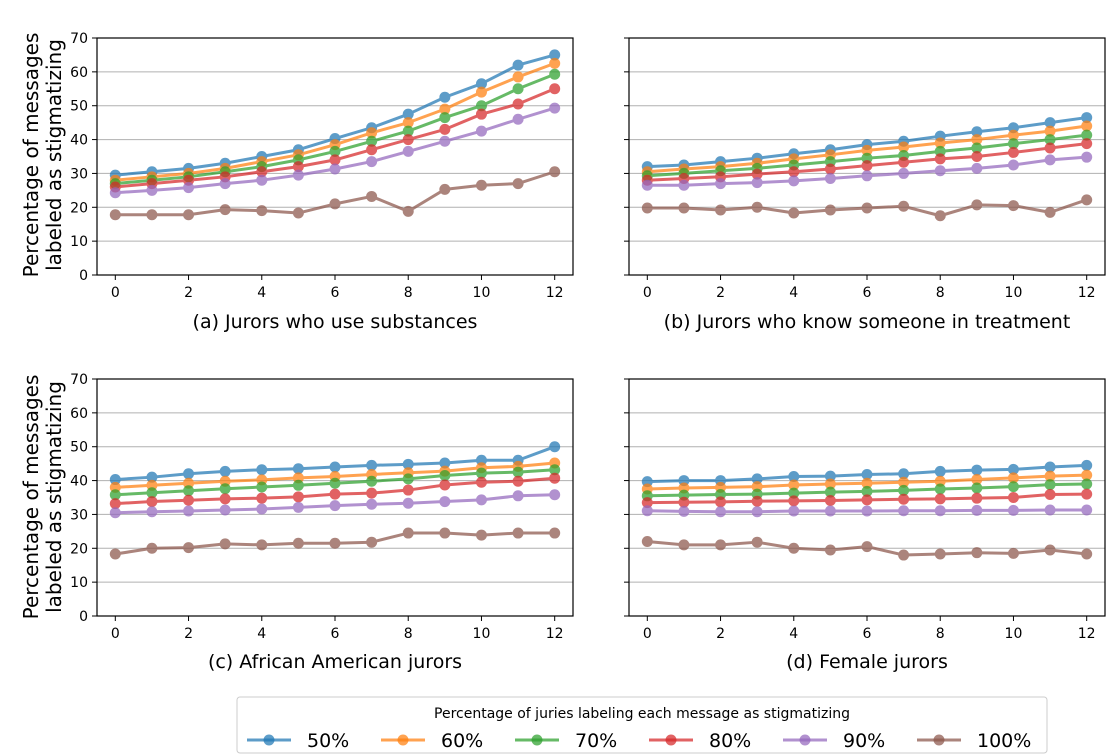 Image resolution: width=1112 pixels, height=755 pixels. What do you see at coordinates (79, 73) in the screenshot?
I see `panel-a-ytick-label: 60` at bounding box center [79, 73].